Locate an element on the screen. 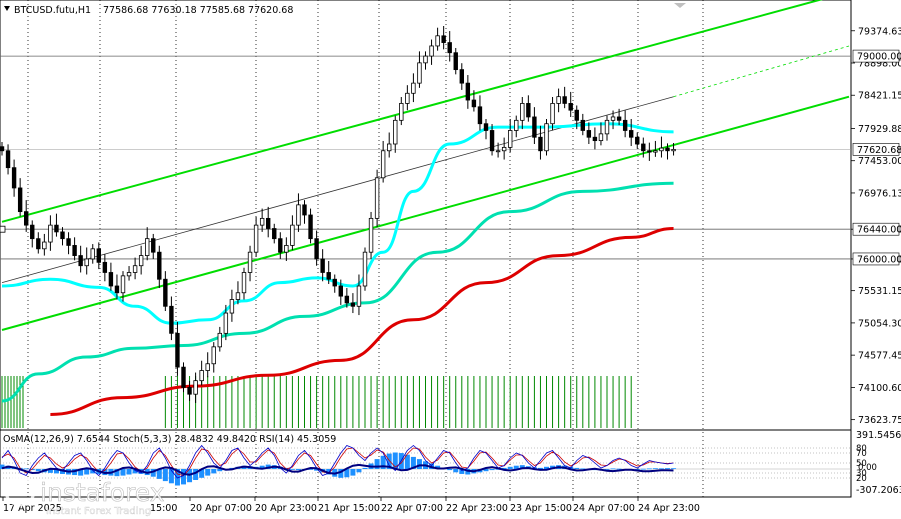 Image resolution: width=901 pixels, height=519 pixels. logo-arrows-icon is located at coordinates (20, 485).